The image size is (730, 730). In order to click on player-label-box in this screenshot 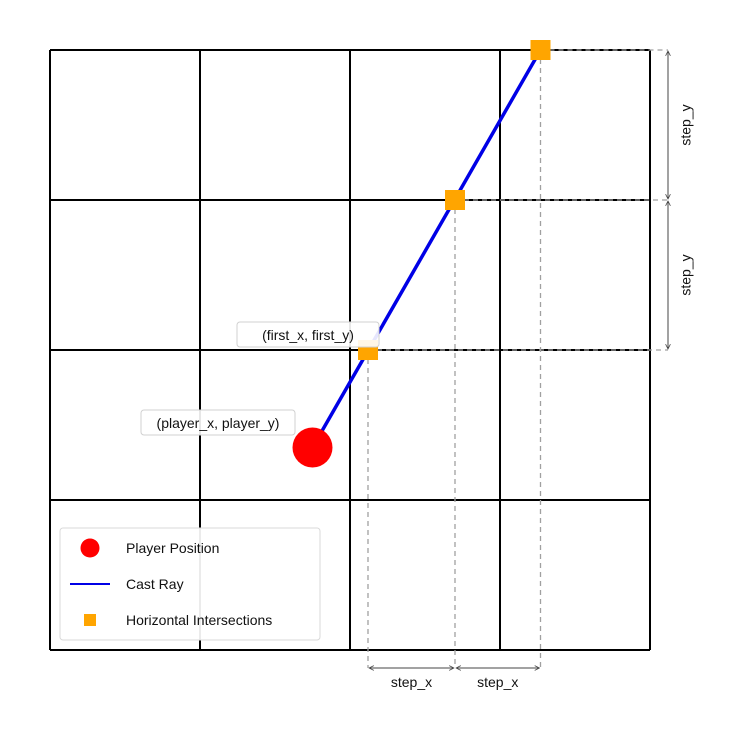, I will do `click(218, 422)`.